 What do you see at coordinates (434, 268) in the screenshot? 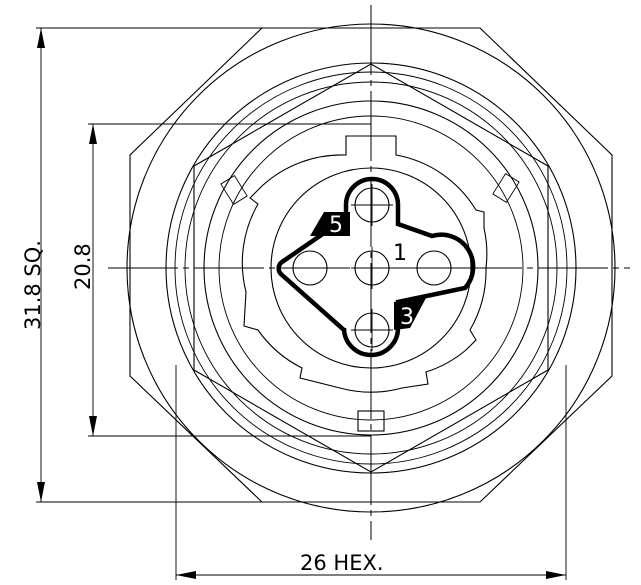
I see `pin-right` at bounding box center [434, 268].